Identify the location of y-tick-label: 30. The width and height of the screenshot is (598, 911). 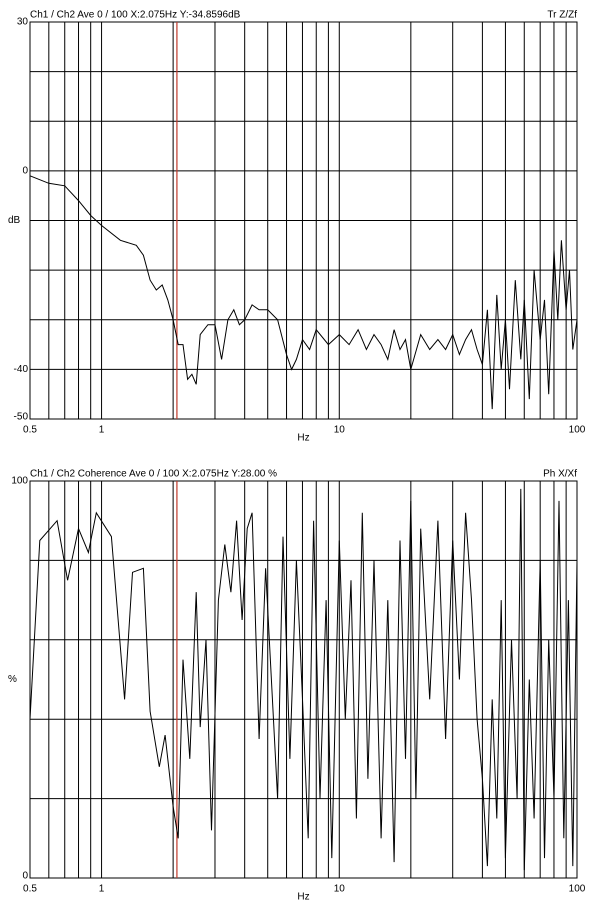
(23, 22).